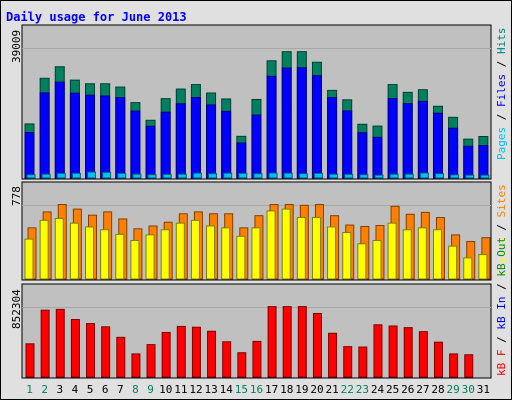  What do you see at coordinates (501, 201) in the screenshot?
I see `legend-entry: Sites` at bounding box center [501, 201].